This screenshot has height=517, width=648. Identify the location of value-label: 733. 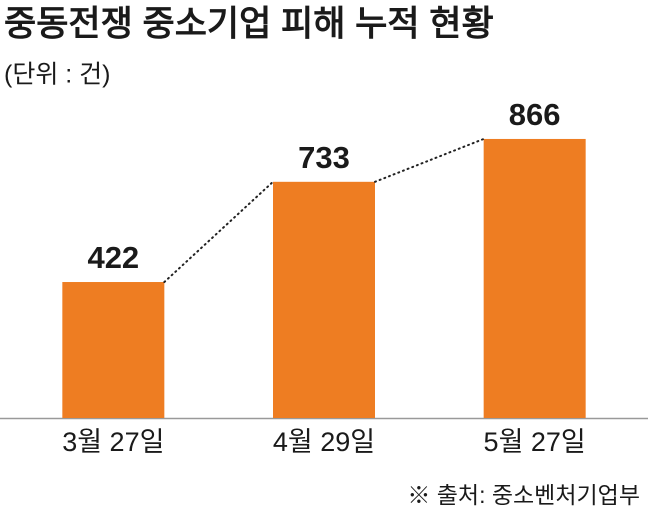
(324, 157).